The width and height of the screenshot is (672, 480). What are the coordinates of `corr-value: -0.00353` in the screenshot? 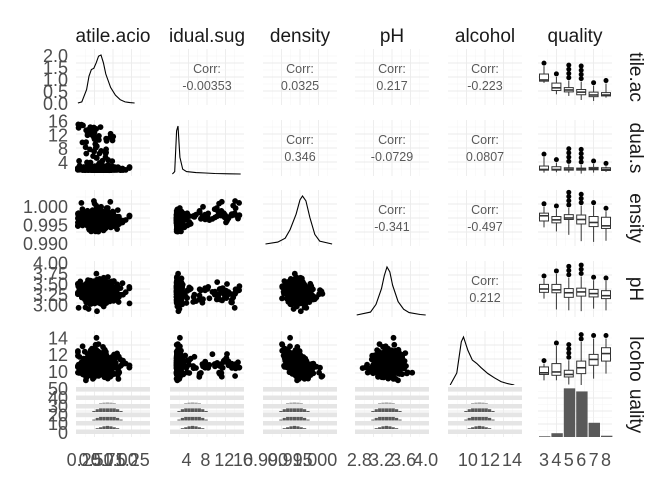 It's located at (206, 86).